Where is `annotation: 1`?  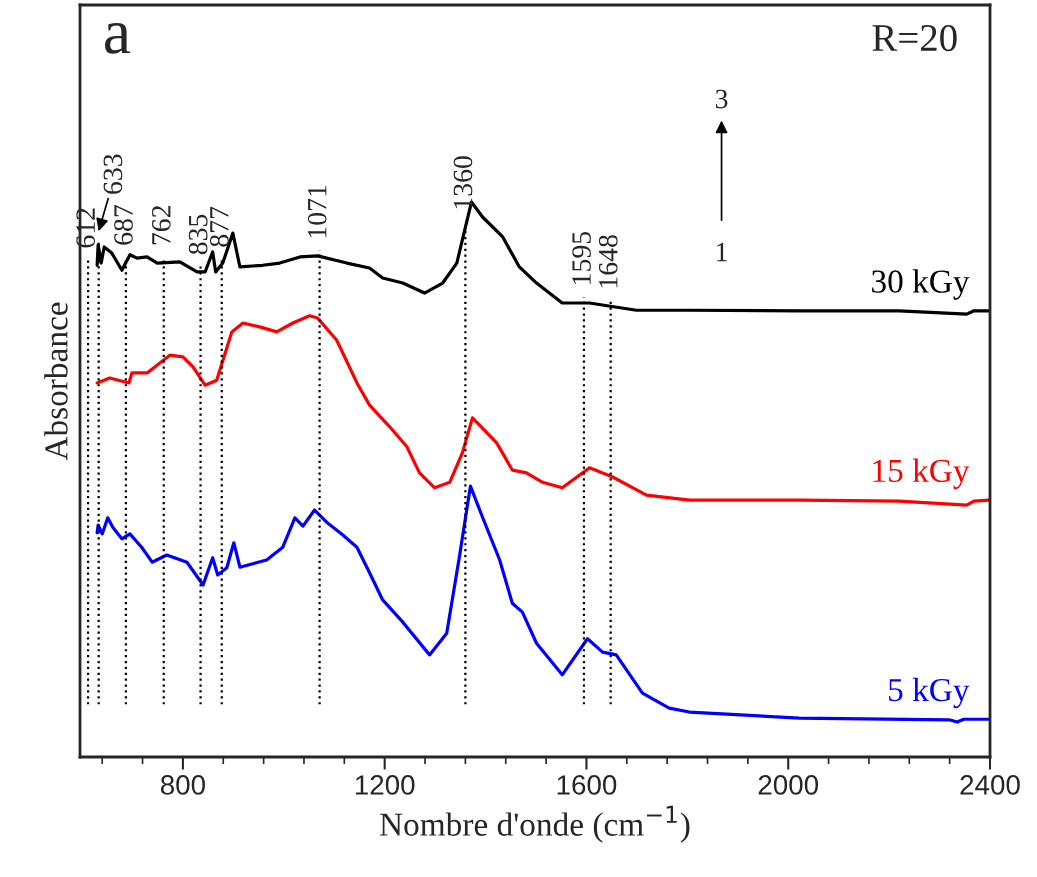 annotation: 1 is located at coordinates (722, 252).